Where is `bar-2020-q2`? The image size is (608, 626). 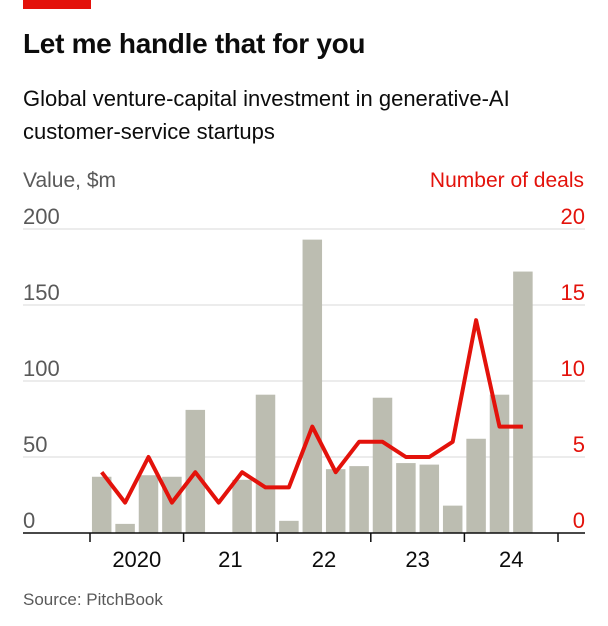 bar-2020-q2 is located at coordinates (148, 504).